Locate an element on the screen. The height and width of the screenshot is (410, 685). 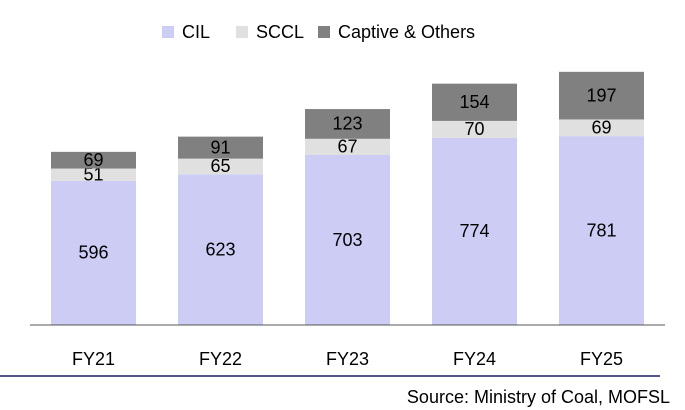
x-tick-label: FY24 is located at coordinates (474, 359).